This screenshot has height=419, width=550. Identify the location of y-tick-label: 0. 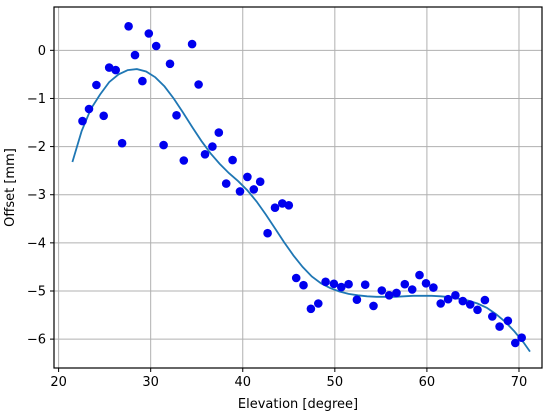
(42, 51).